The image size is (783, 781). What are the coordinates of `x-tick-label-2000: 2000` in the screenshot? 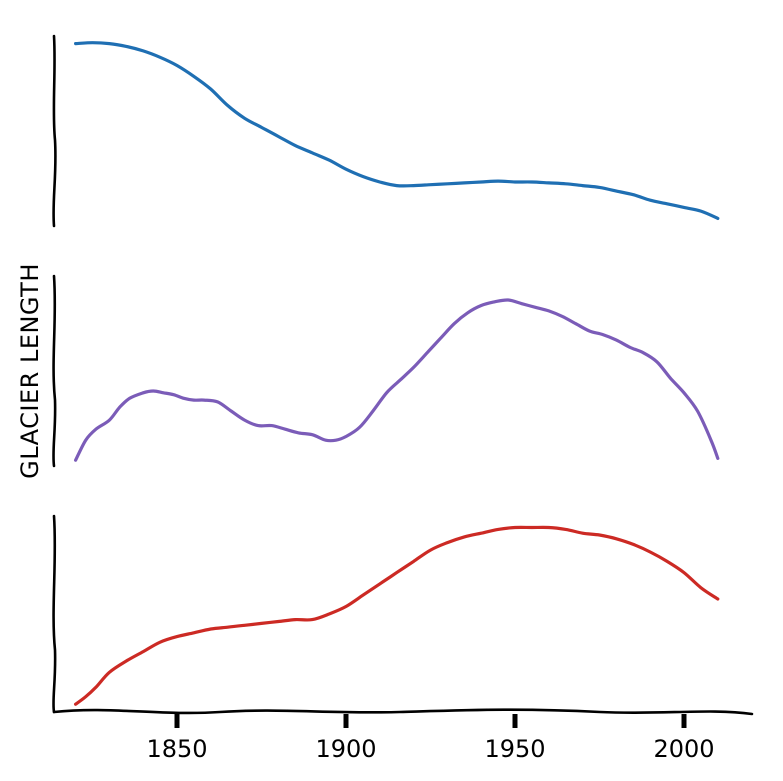 It's located at (683, 749).